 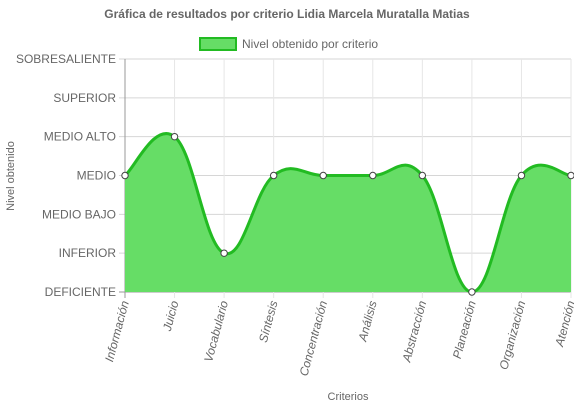 I want to click on legend: Nivel obtenido por criterio, so click(x=288, y=44).